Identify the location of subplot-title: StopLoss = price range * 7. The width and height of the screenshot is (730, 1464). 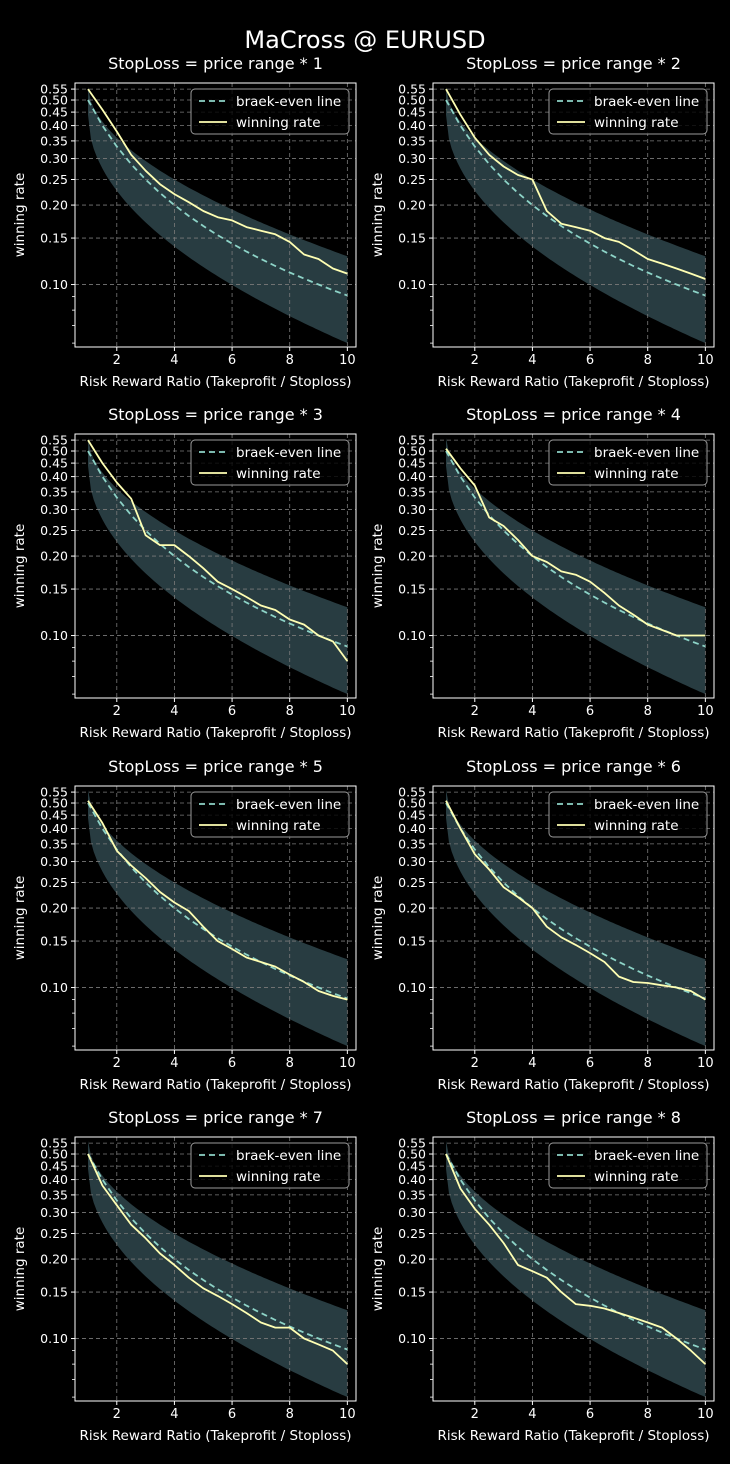
(215, 1117).